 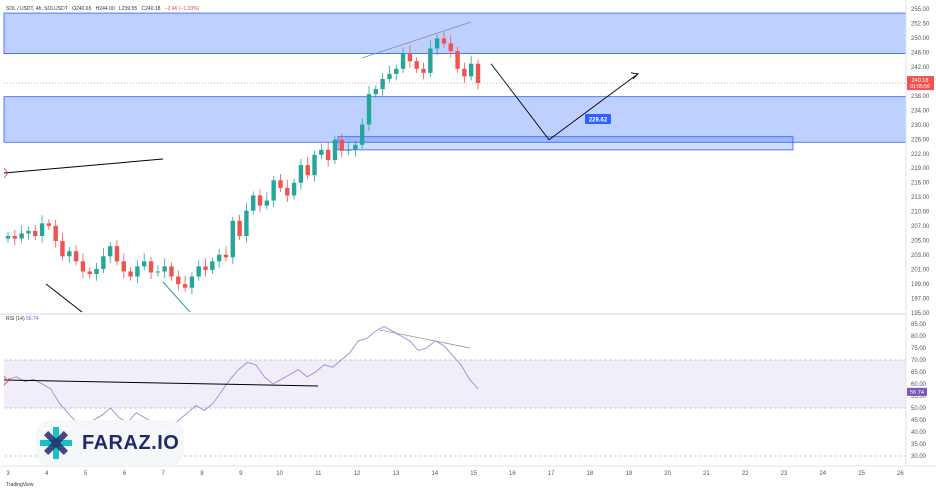 I want to click on time-tick-label: 25, so click(x=861, y=474).